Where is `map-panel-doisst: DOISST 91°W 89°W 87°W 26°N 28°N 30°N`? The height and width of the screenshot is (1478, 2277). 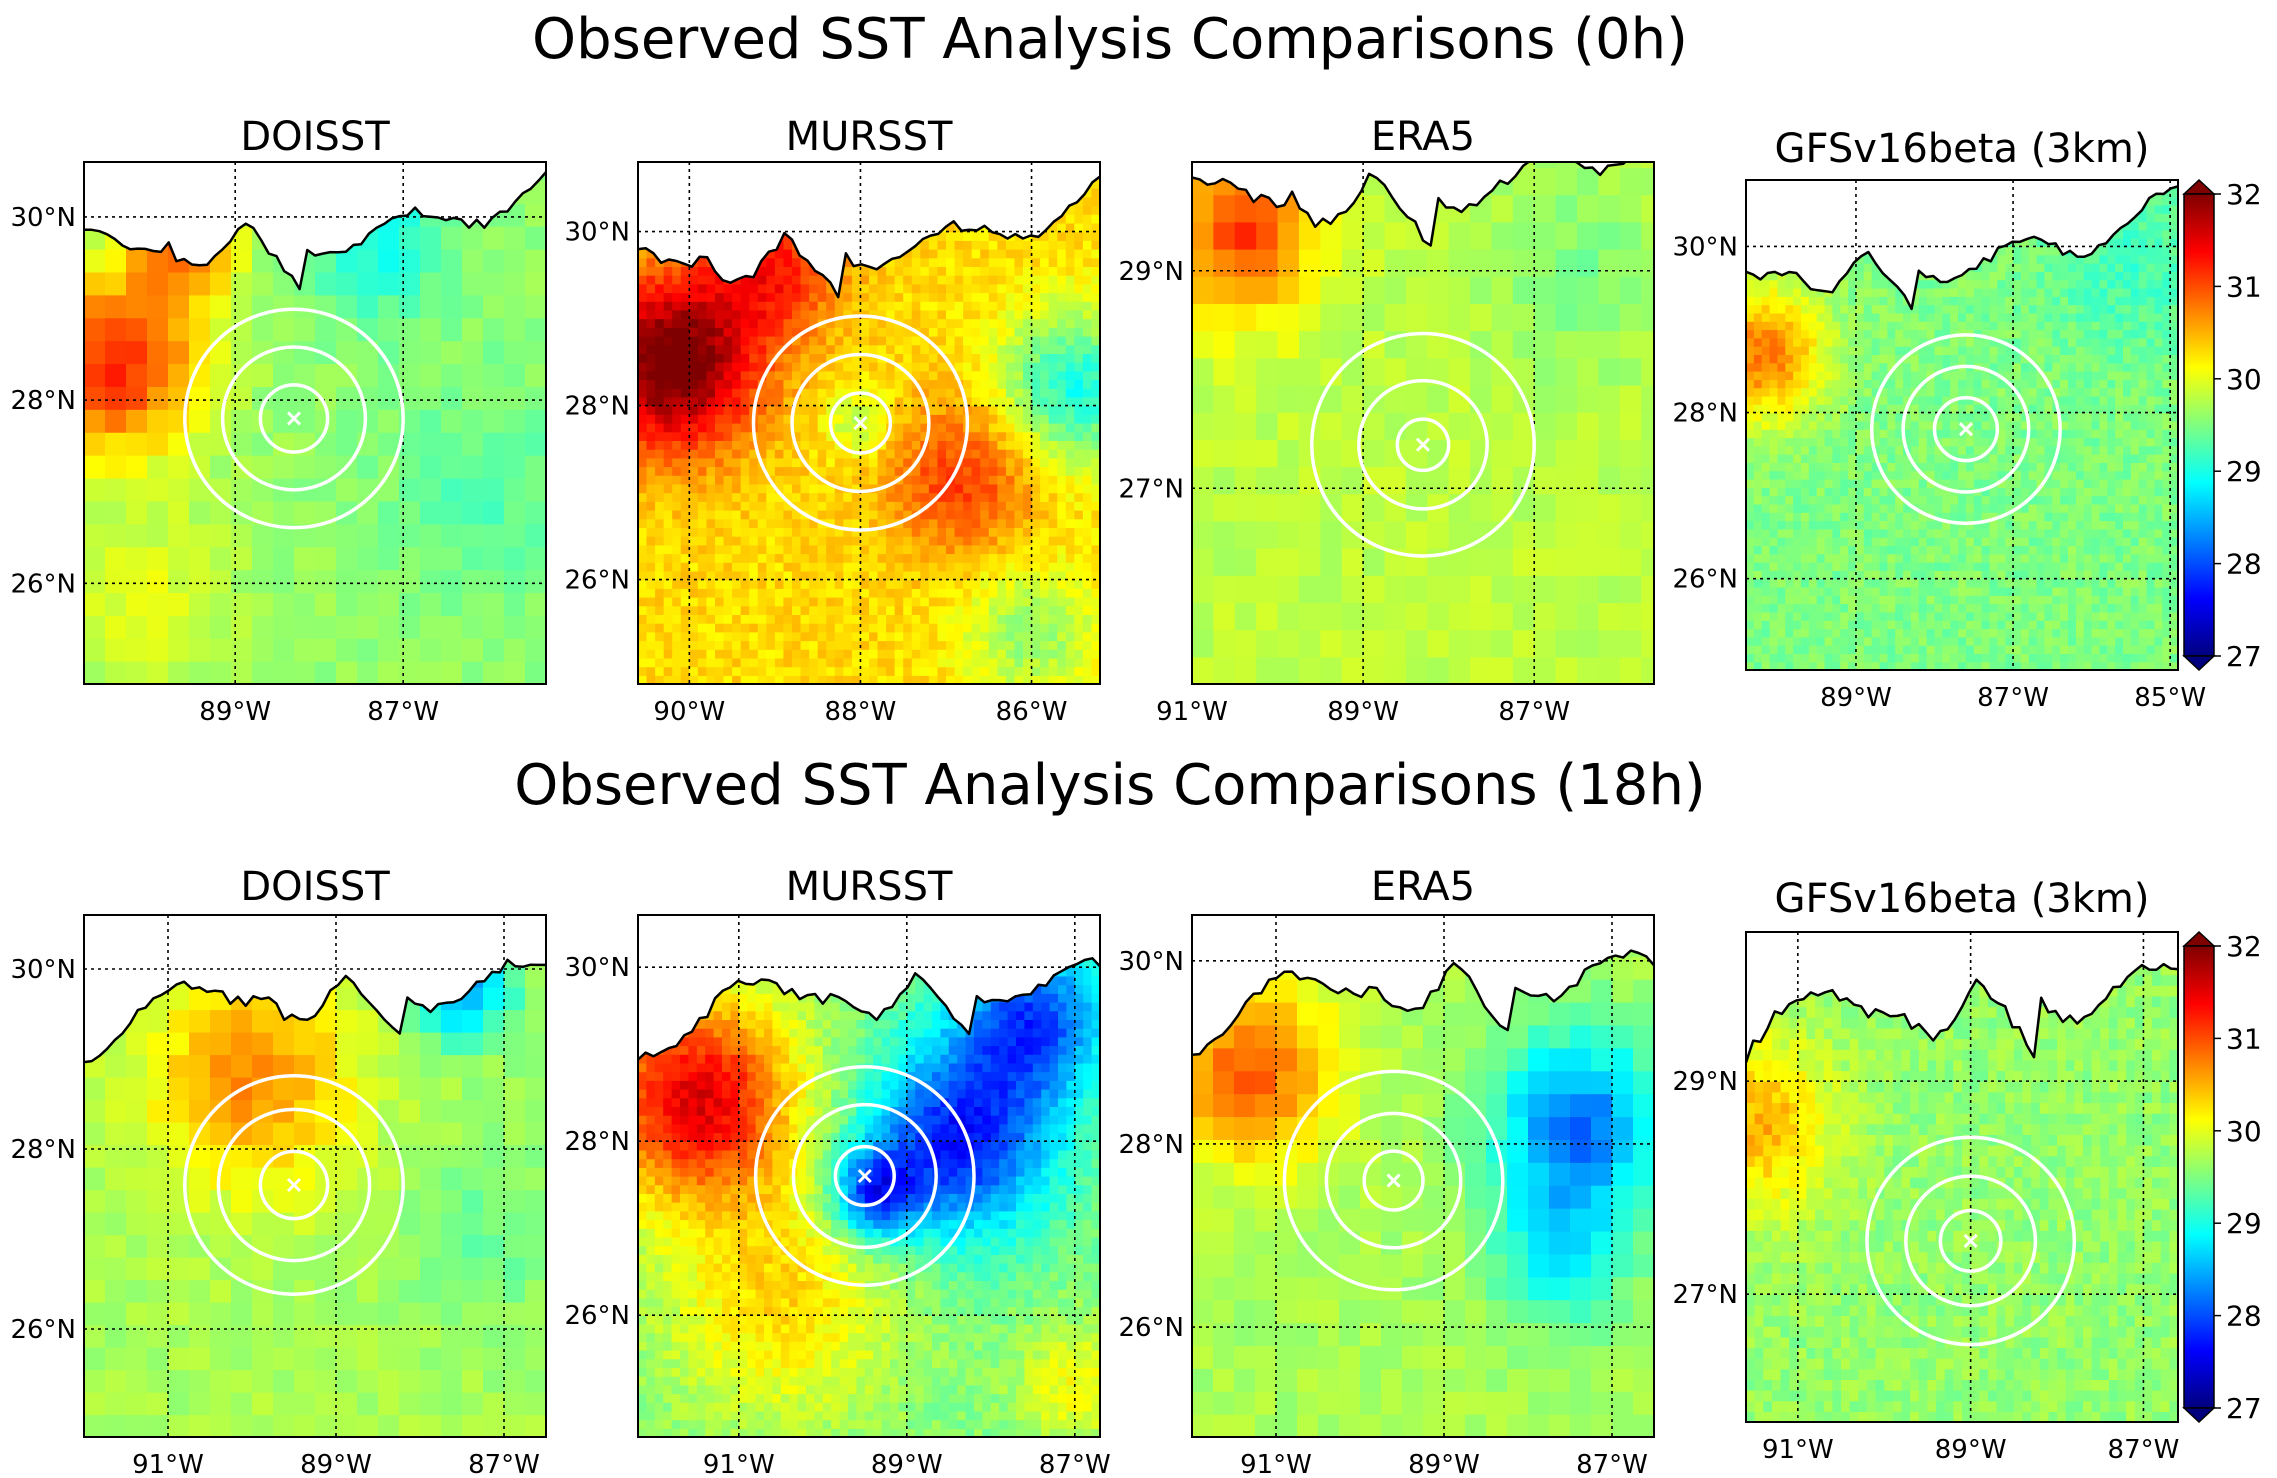 map-panel-doisst: DOISST 91°W 89°W 87°W 26°N 28°N 30°N is located at coordinates (278, 1171).